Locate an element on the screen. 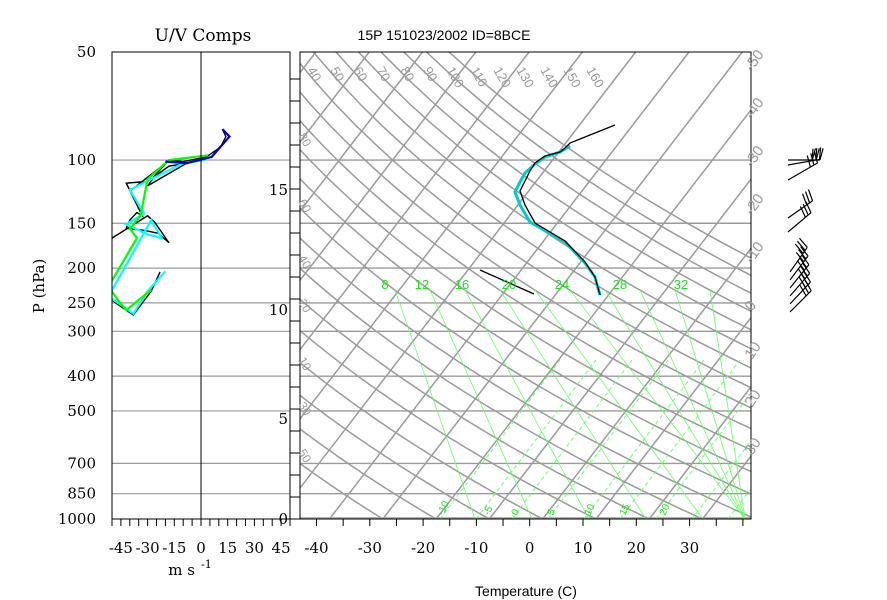 The height and width of the screenshot is (600, 887). height-tick-label: 10 is located at coordinates (278, 310).